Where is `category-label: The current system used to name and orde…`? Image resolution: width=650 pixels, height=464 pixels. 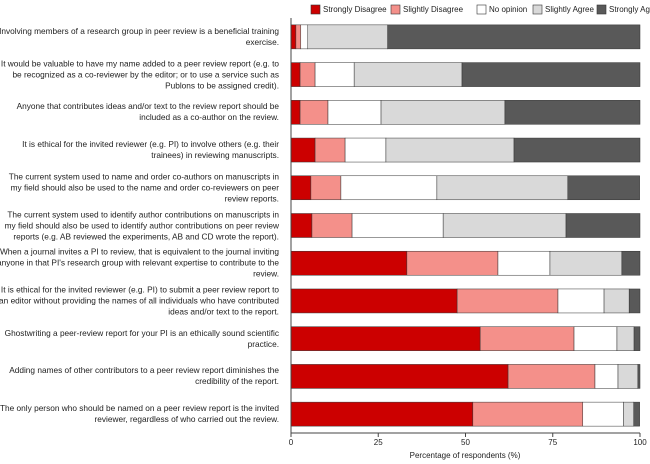
category-label: The current system used to name and orde… is located at coordinates (143, 187).